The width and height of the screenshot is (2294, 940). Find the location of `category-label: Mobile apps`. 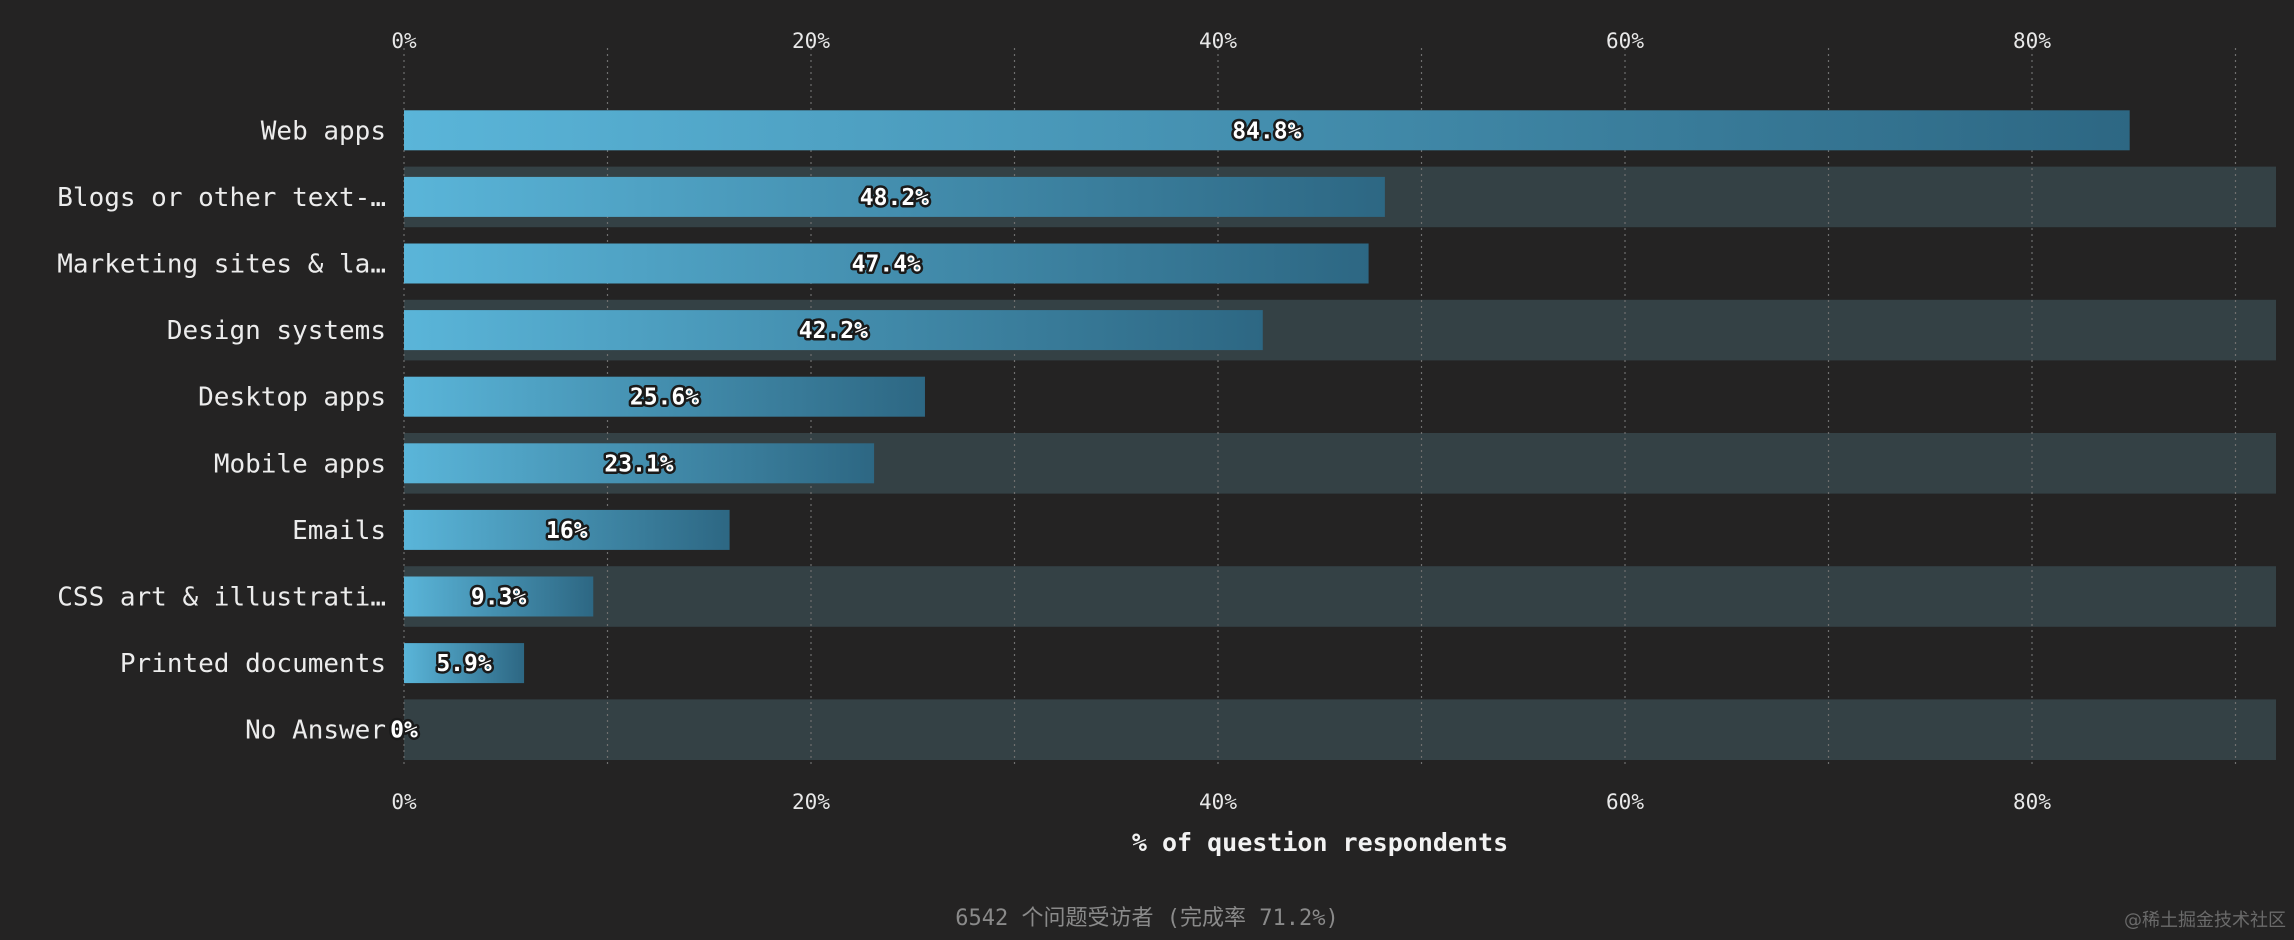

category-label: Mobile apps is located at coordinates (300, 464).